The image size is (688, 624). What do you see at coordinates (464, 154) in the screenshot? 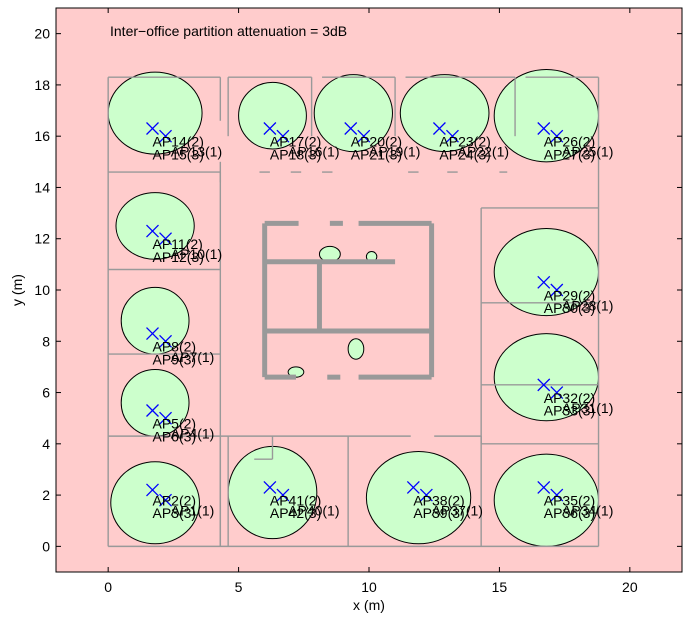
I see `ap-label: AP24(3)` at bounding box center [464, 154].